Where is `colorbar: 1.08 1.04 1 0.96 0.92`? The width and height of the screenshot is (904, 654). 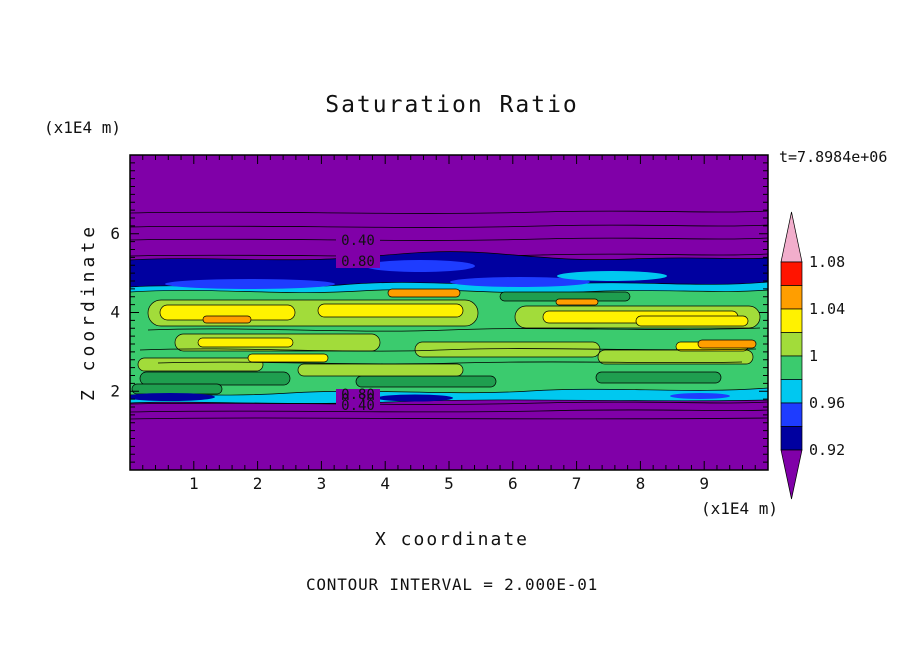 colorbar: 1.08 1.04 1 0.96 0.92 is located at coordinates (812, 355).